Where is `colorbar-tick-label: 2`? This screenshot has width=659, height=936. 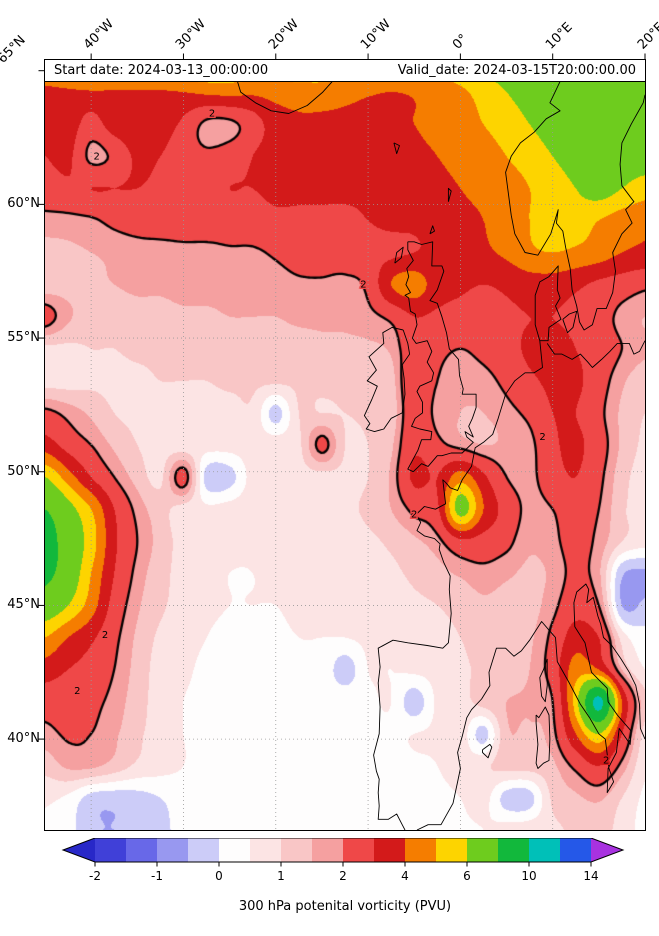 colorbar-tick-label: 2 is located at coordinates (343, 876).